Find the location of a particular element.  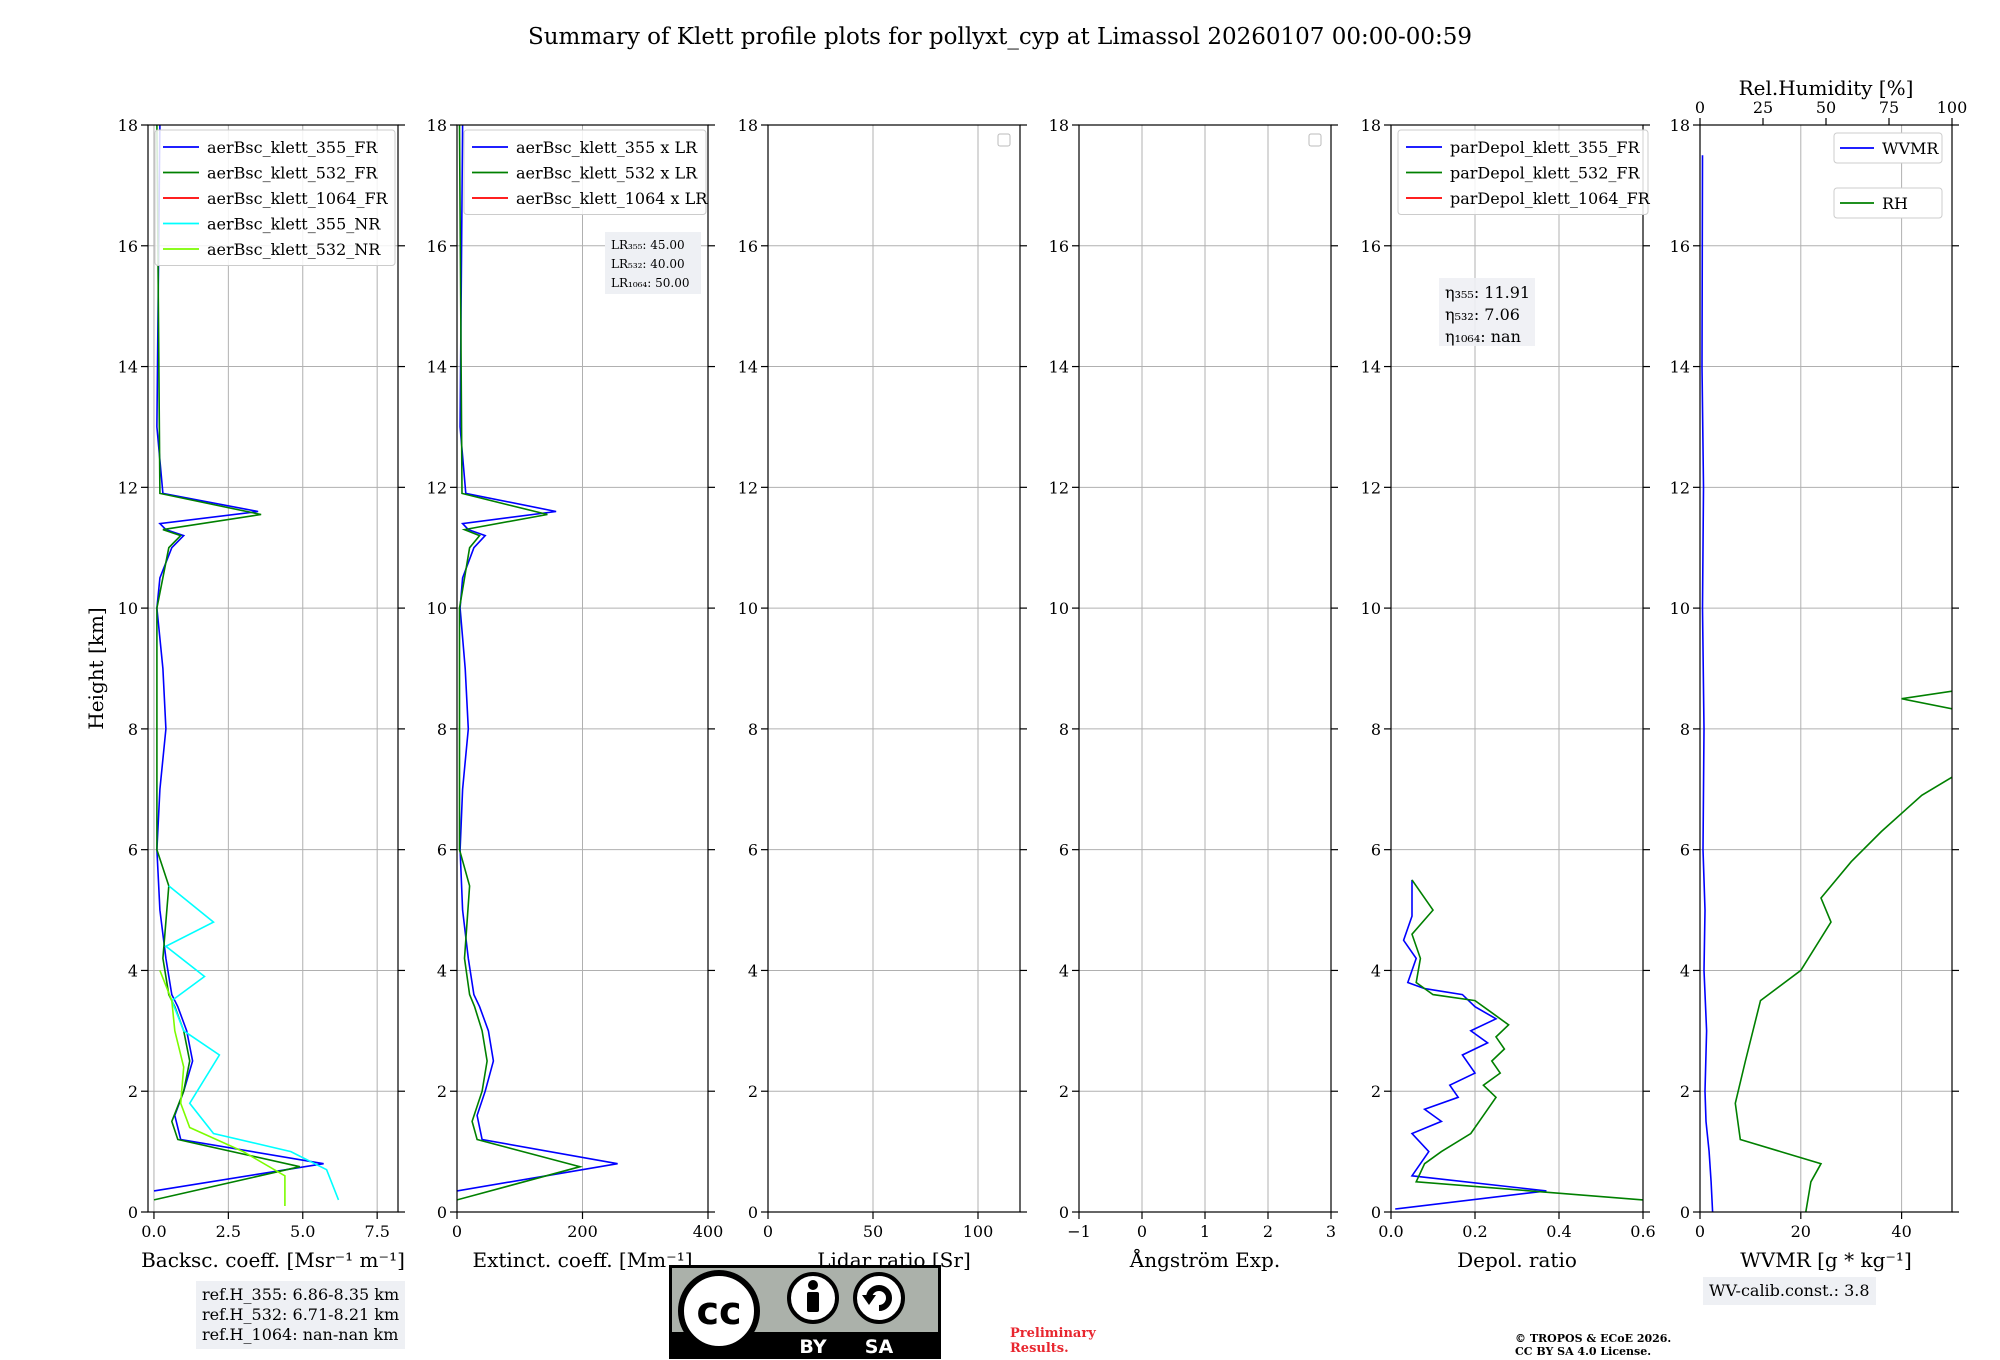

legend-label: aerBsc_klett_532_NR is located at coordinates (294, 249).